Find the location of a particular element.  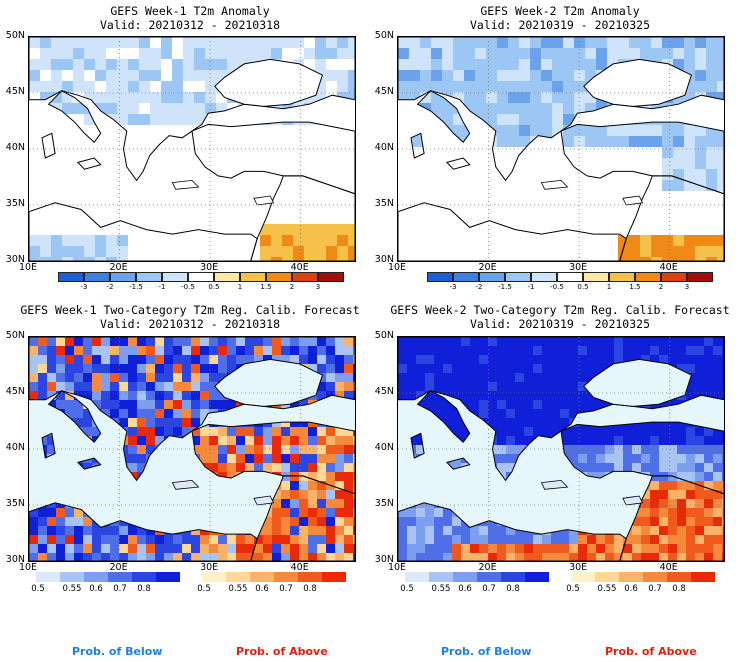

panel-valid-dates: Valid: 20210319 - 20210325 is located at coordinates (559, 324).